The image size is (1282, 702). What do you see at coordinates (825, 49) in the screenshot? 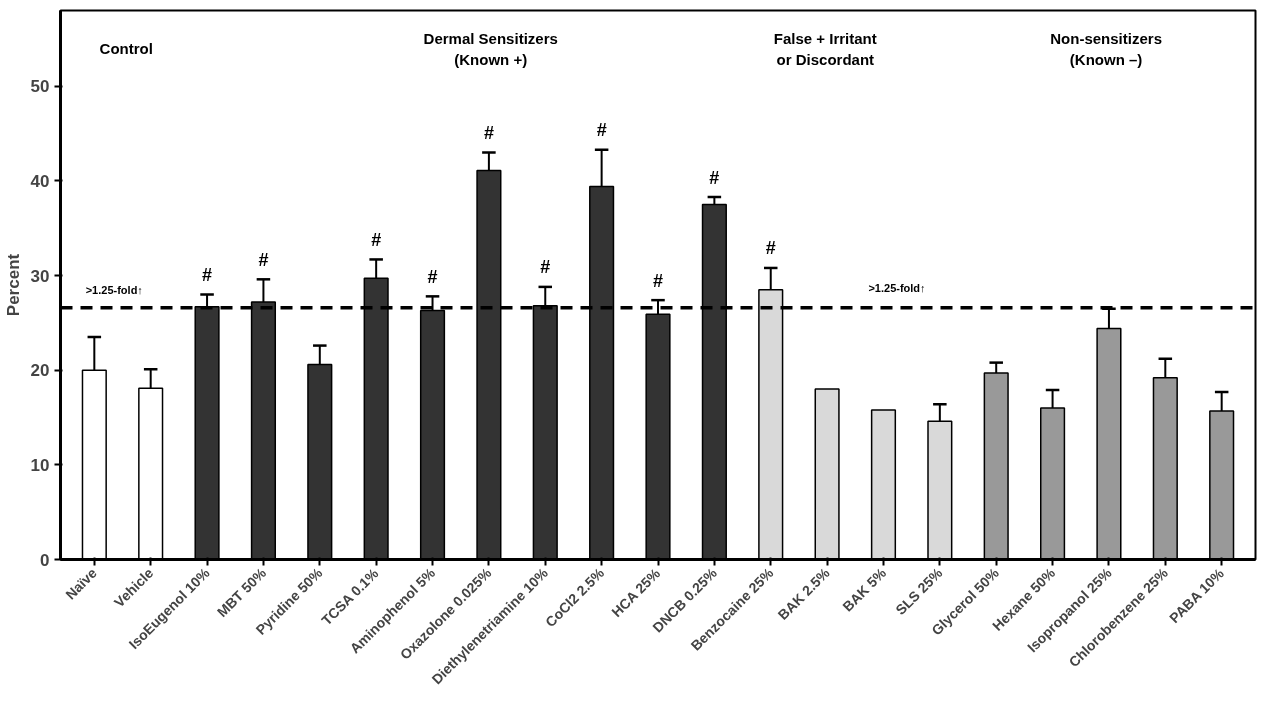
I see `annotation: False + Irritant or Discordant` at bounding box center [825, 49].